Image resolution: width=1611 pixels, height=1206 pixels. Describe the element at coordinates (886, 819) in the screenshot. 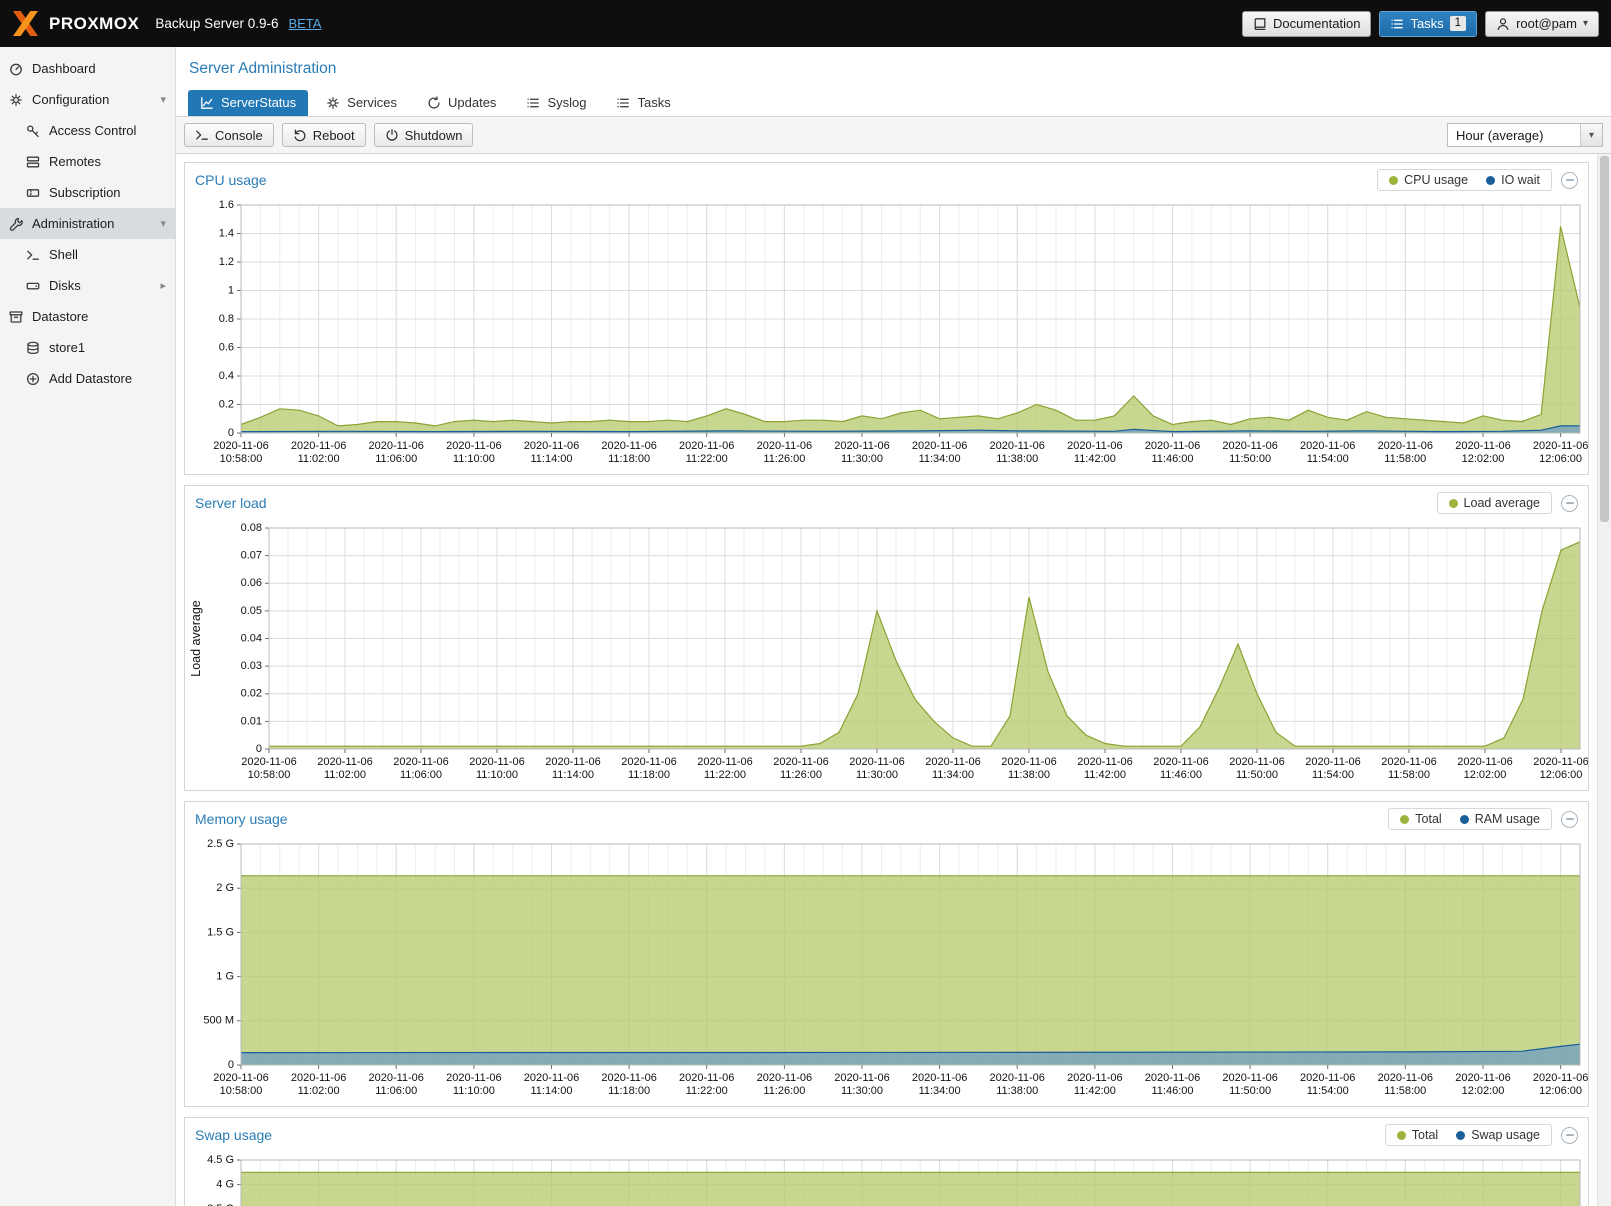

I see `memory-usage-panel-header: Memory usage Total RAM usage` at that location.